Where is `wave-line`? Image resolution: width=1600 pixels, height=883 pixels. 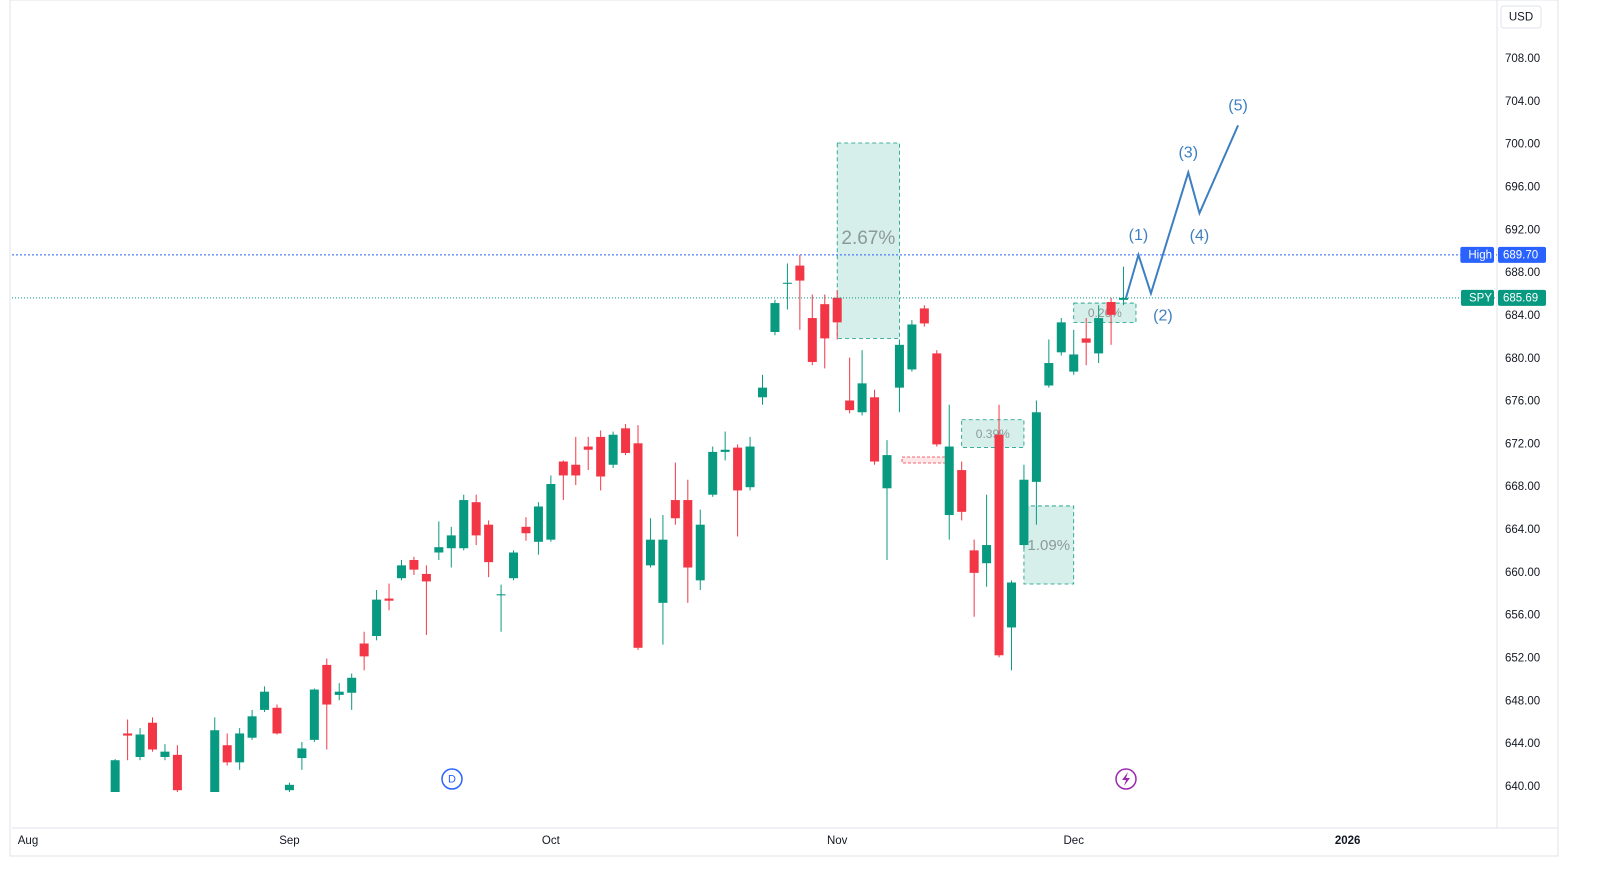
wave-line is located at coordinates (1182, 211).